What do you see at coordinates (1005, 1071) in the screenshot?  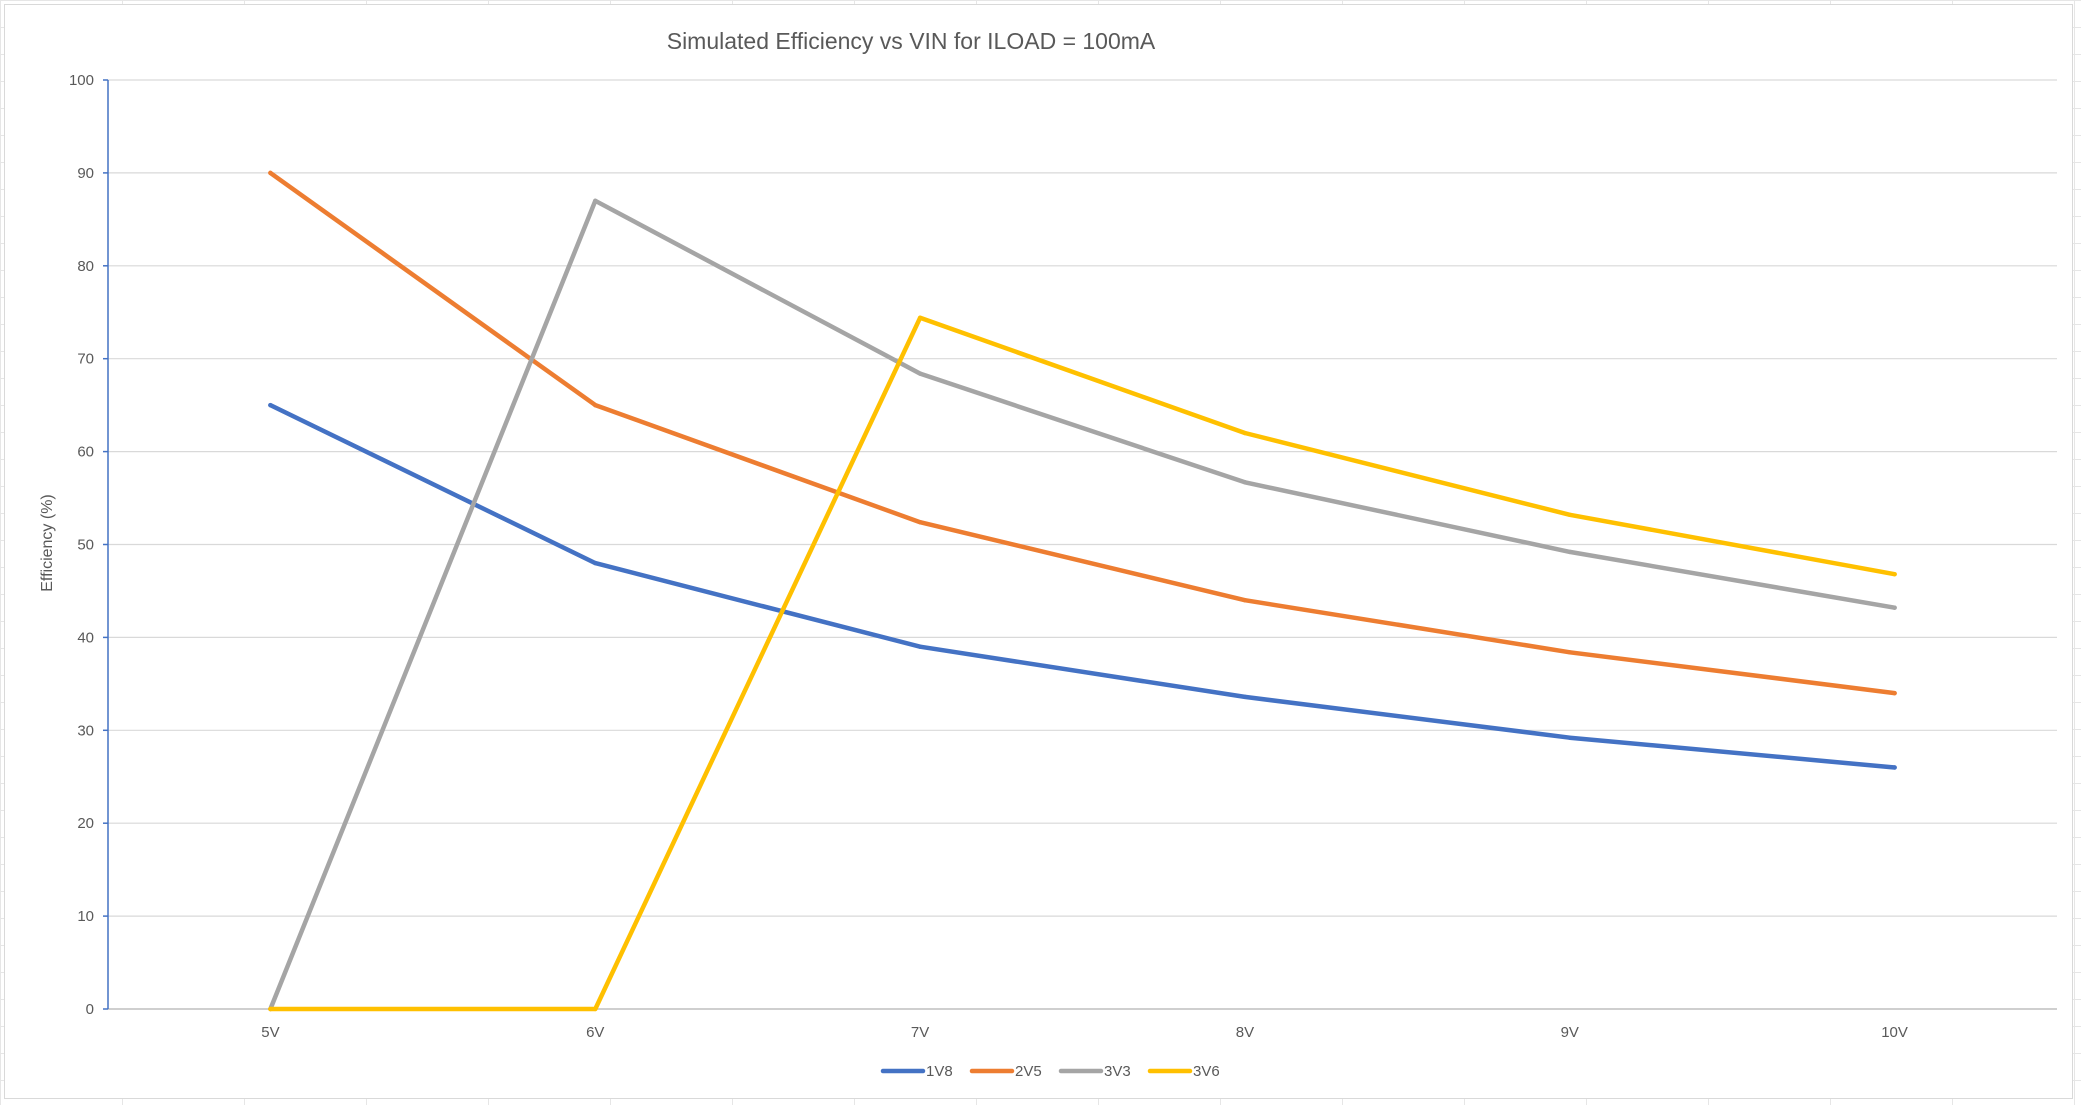 I see `legend-item-2v5: 2V5` at bounding box center [1005, 1071].